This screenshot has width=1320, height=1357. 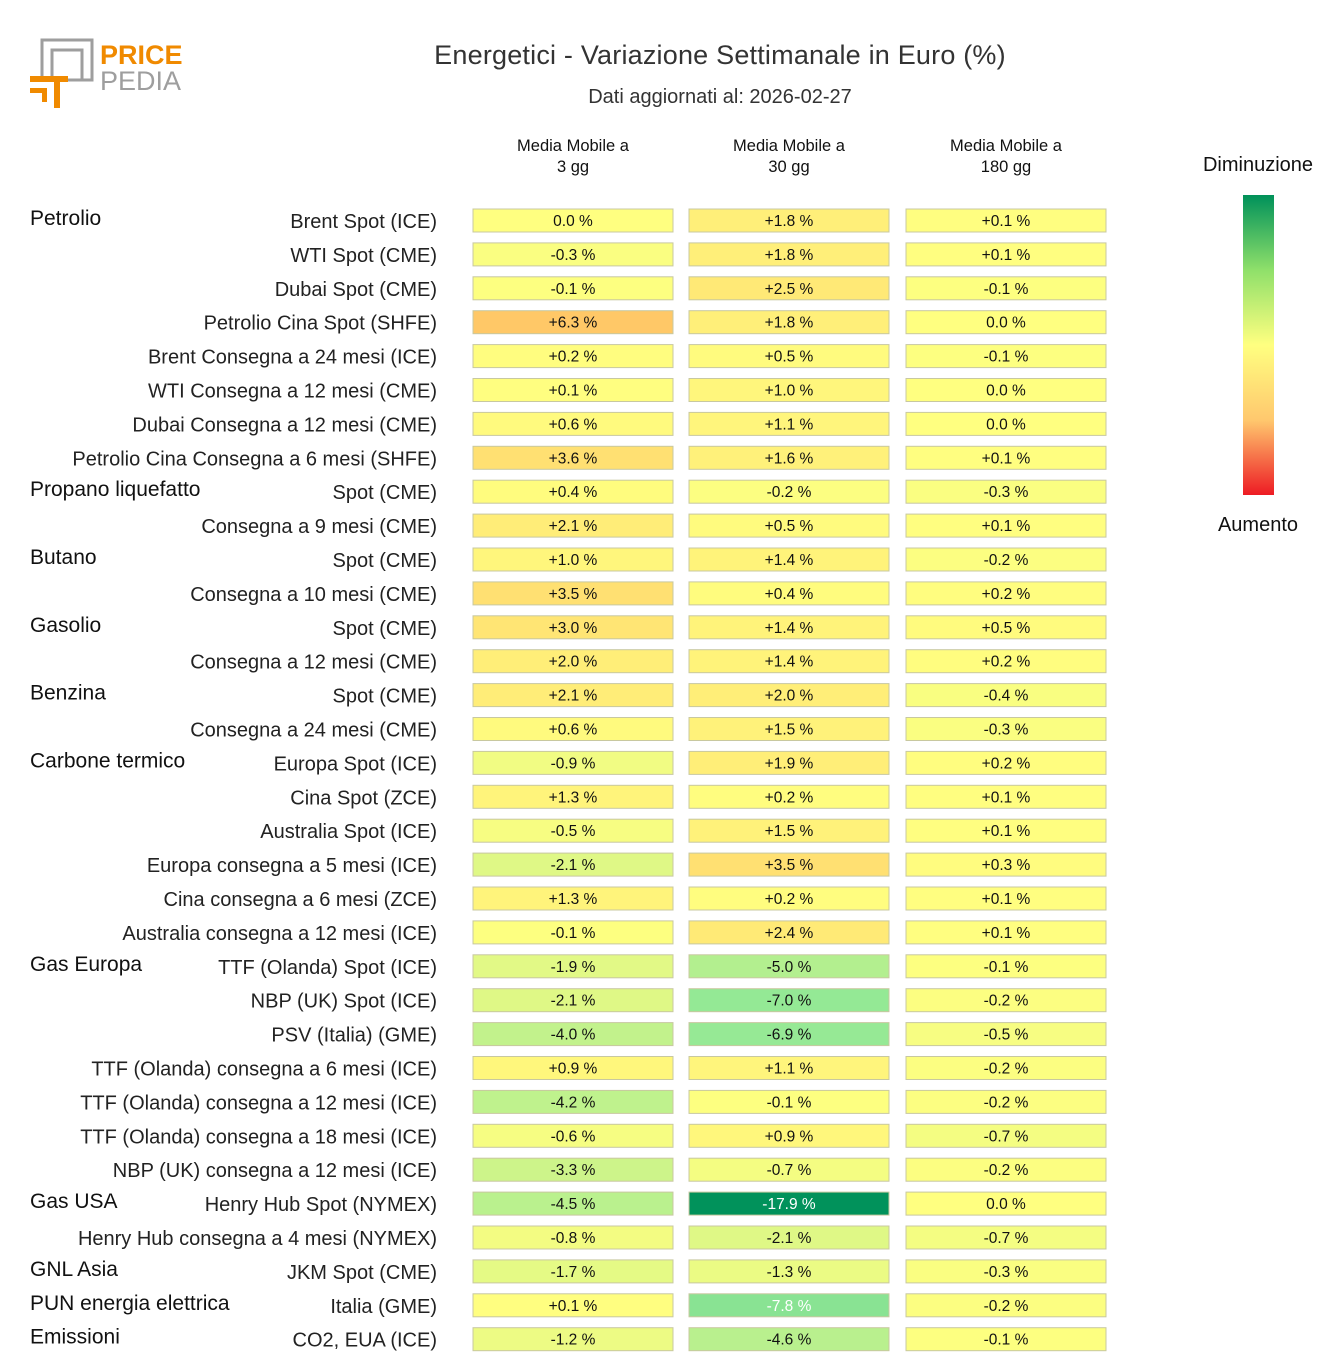 What do you see at coordinates (573, 323) in the screenshot?
I see `cell-value-label: +6.3 %` at bounding box center [573, 323].